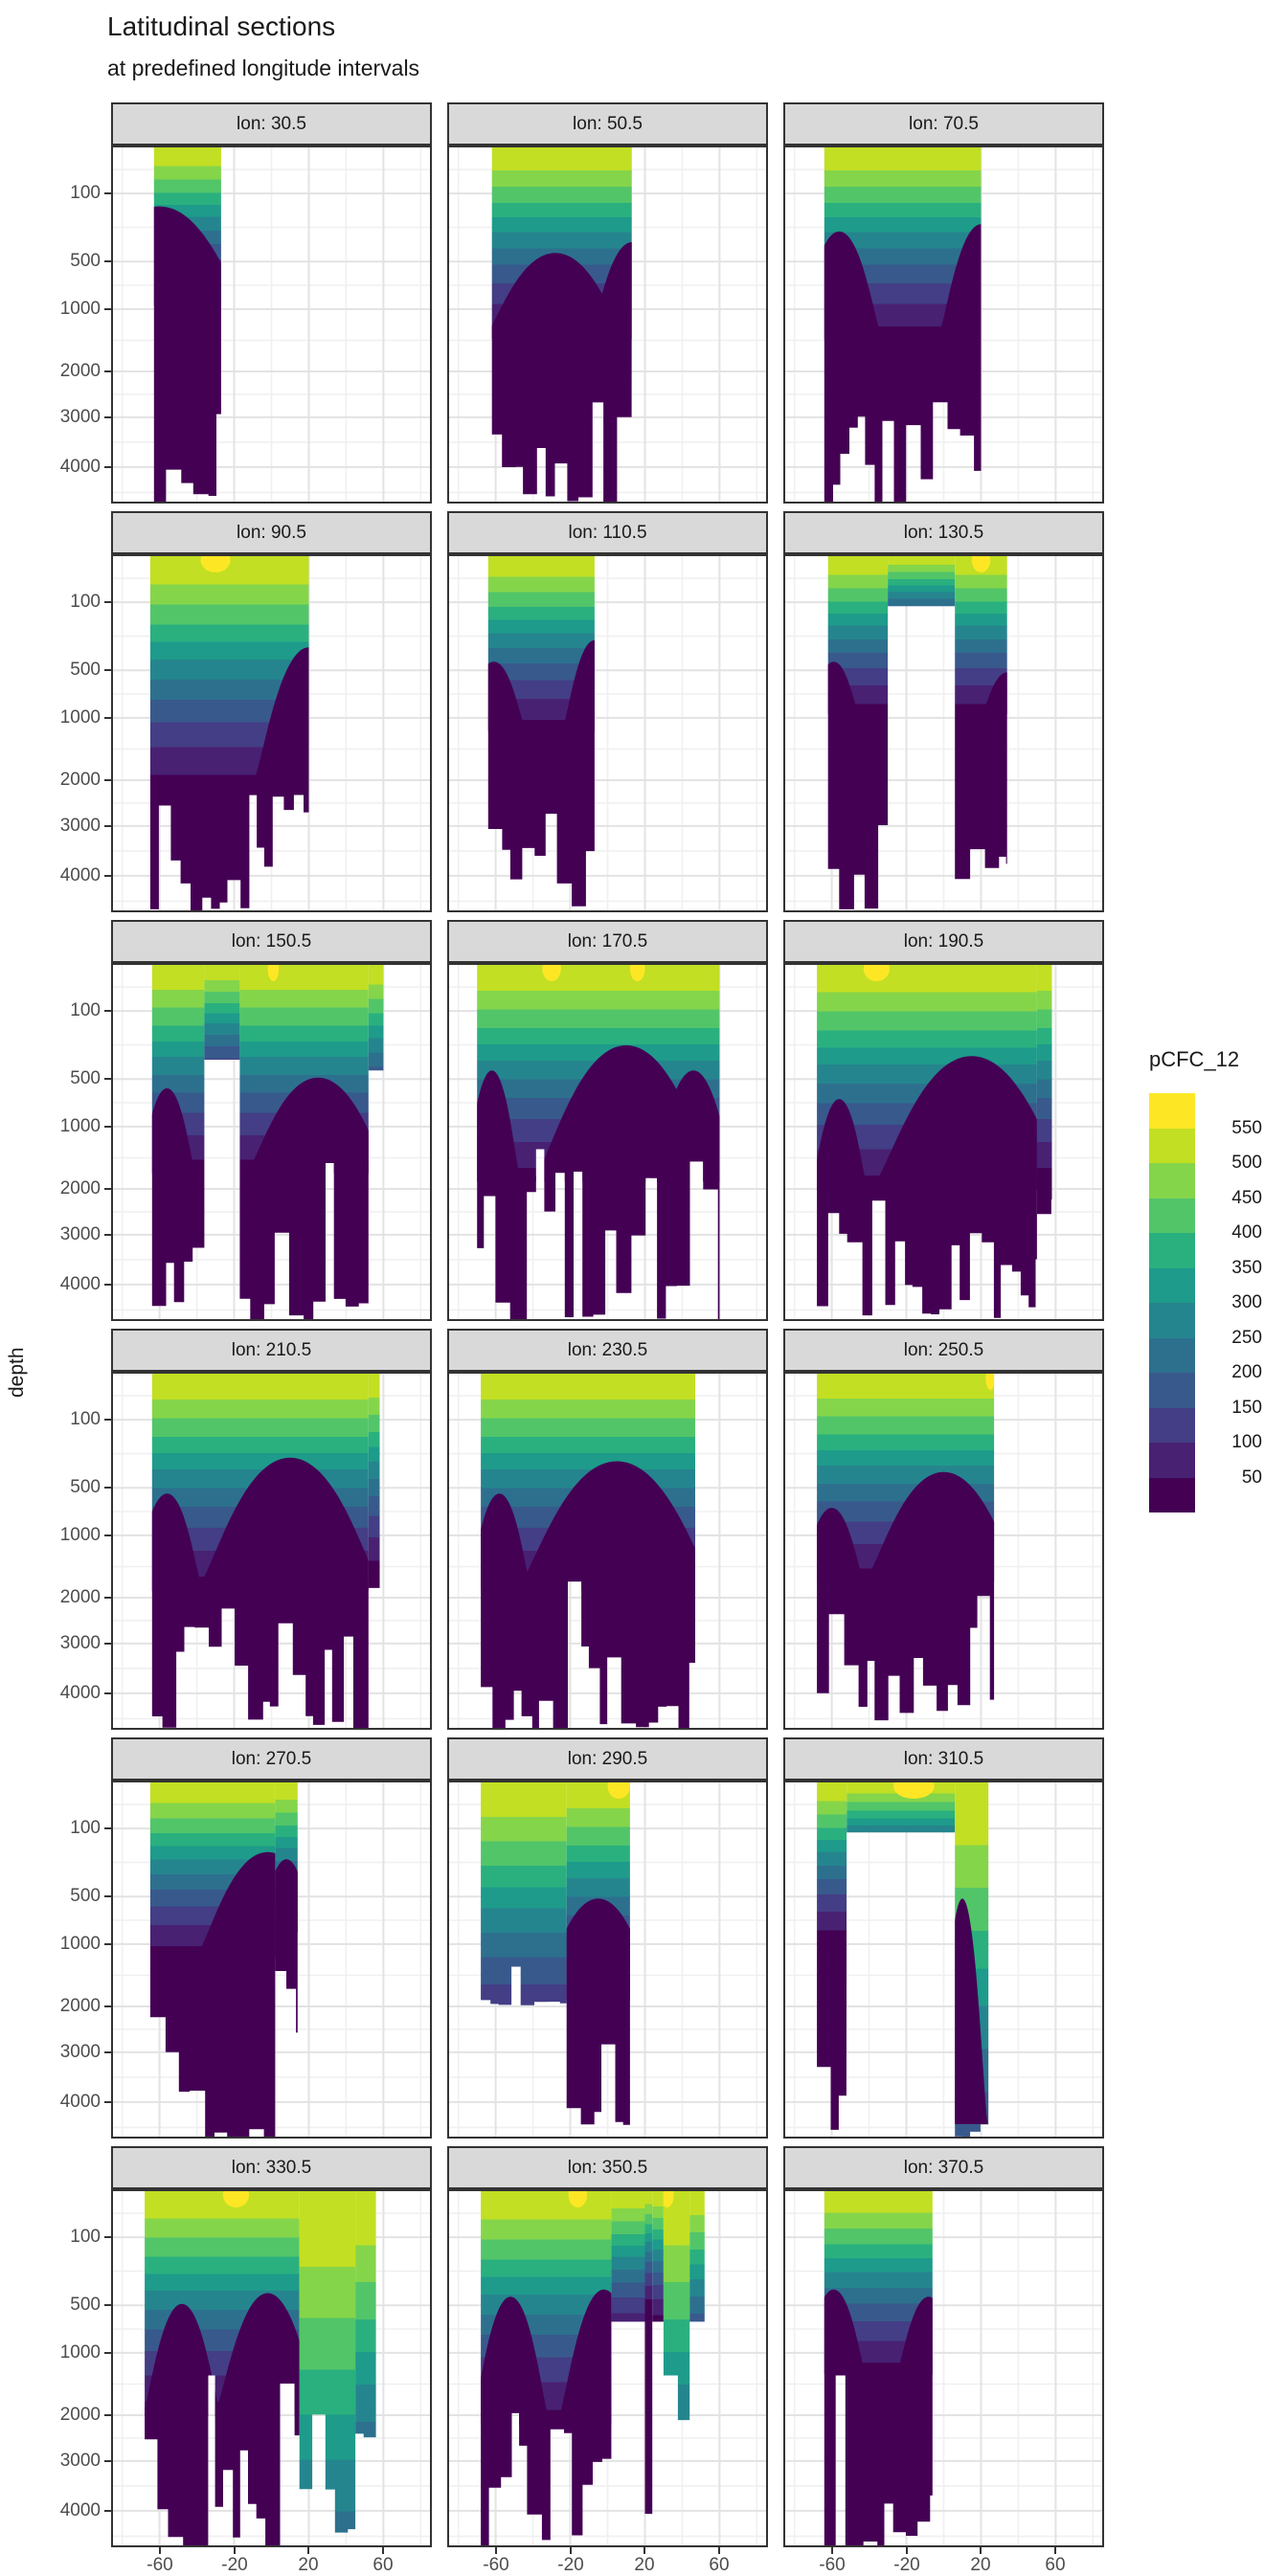 Image resolution: width=1287 pixels, height=2576 pixels. What do you see at coordinates (271, 2168) in the screenshot?
I see `facet-strip-label: lon: 330.5` at bounding box center [271, 2168].